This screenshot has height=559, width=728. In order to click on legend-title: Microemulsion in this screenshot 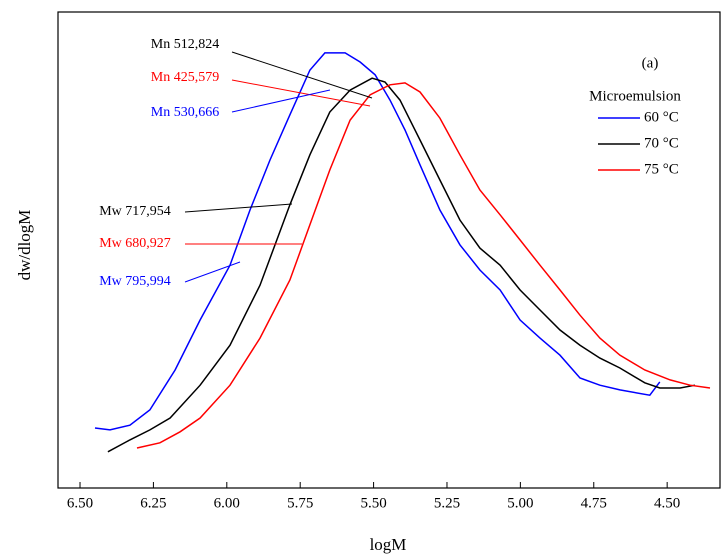, I will do `click(635, 96)`.